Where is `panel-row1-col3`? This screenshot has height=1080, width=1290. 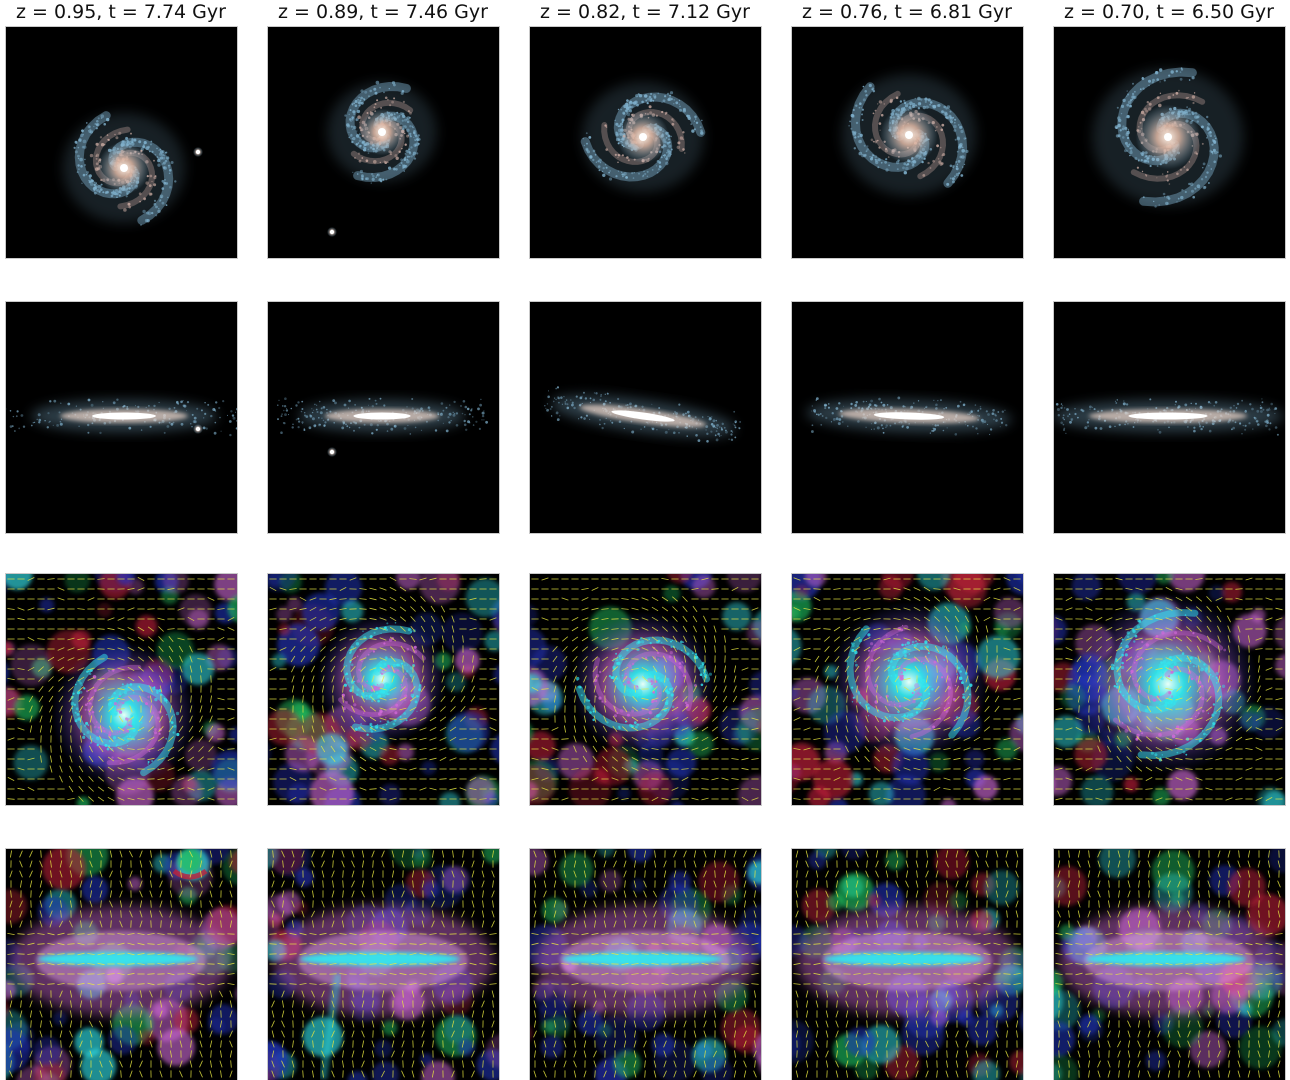
panel-row1-col3 is located at coordinates (645, 142).